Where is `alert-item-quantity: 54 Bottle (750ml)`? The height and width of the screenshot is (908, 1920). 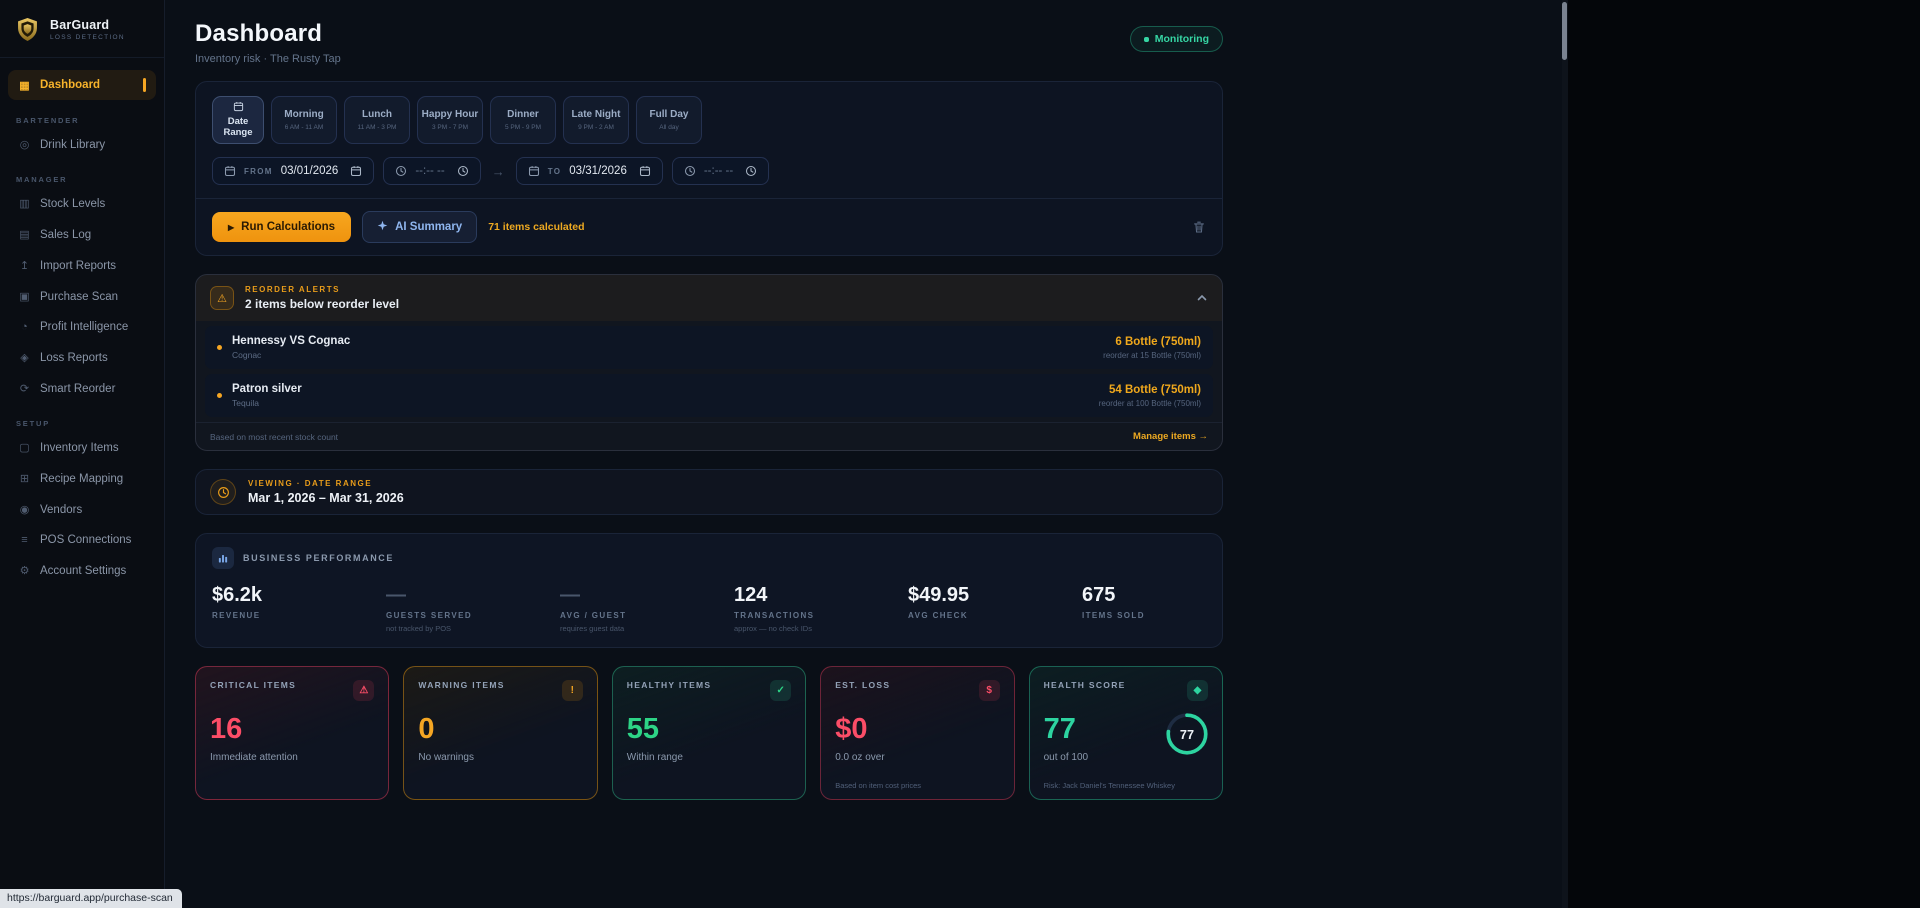
alert-item-quantity: 54 Bottle (750ml) is located at coordinates (1154, 389).